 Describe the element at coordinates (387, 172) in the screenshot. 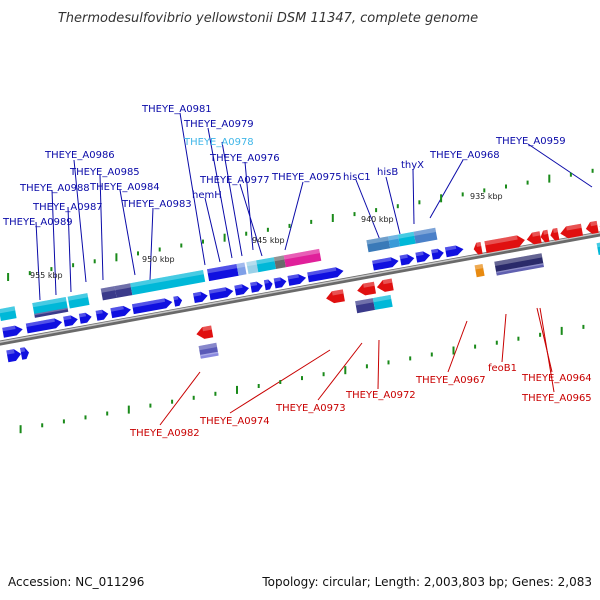

I see `gene-label: hisB` at that location.